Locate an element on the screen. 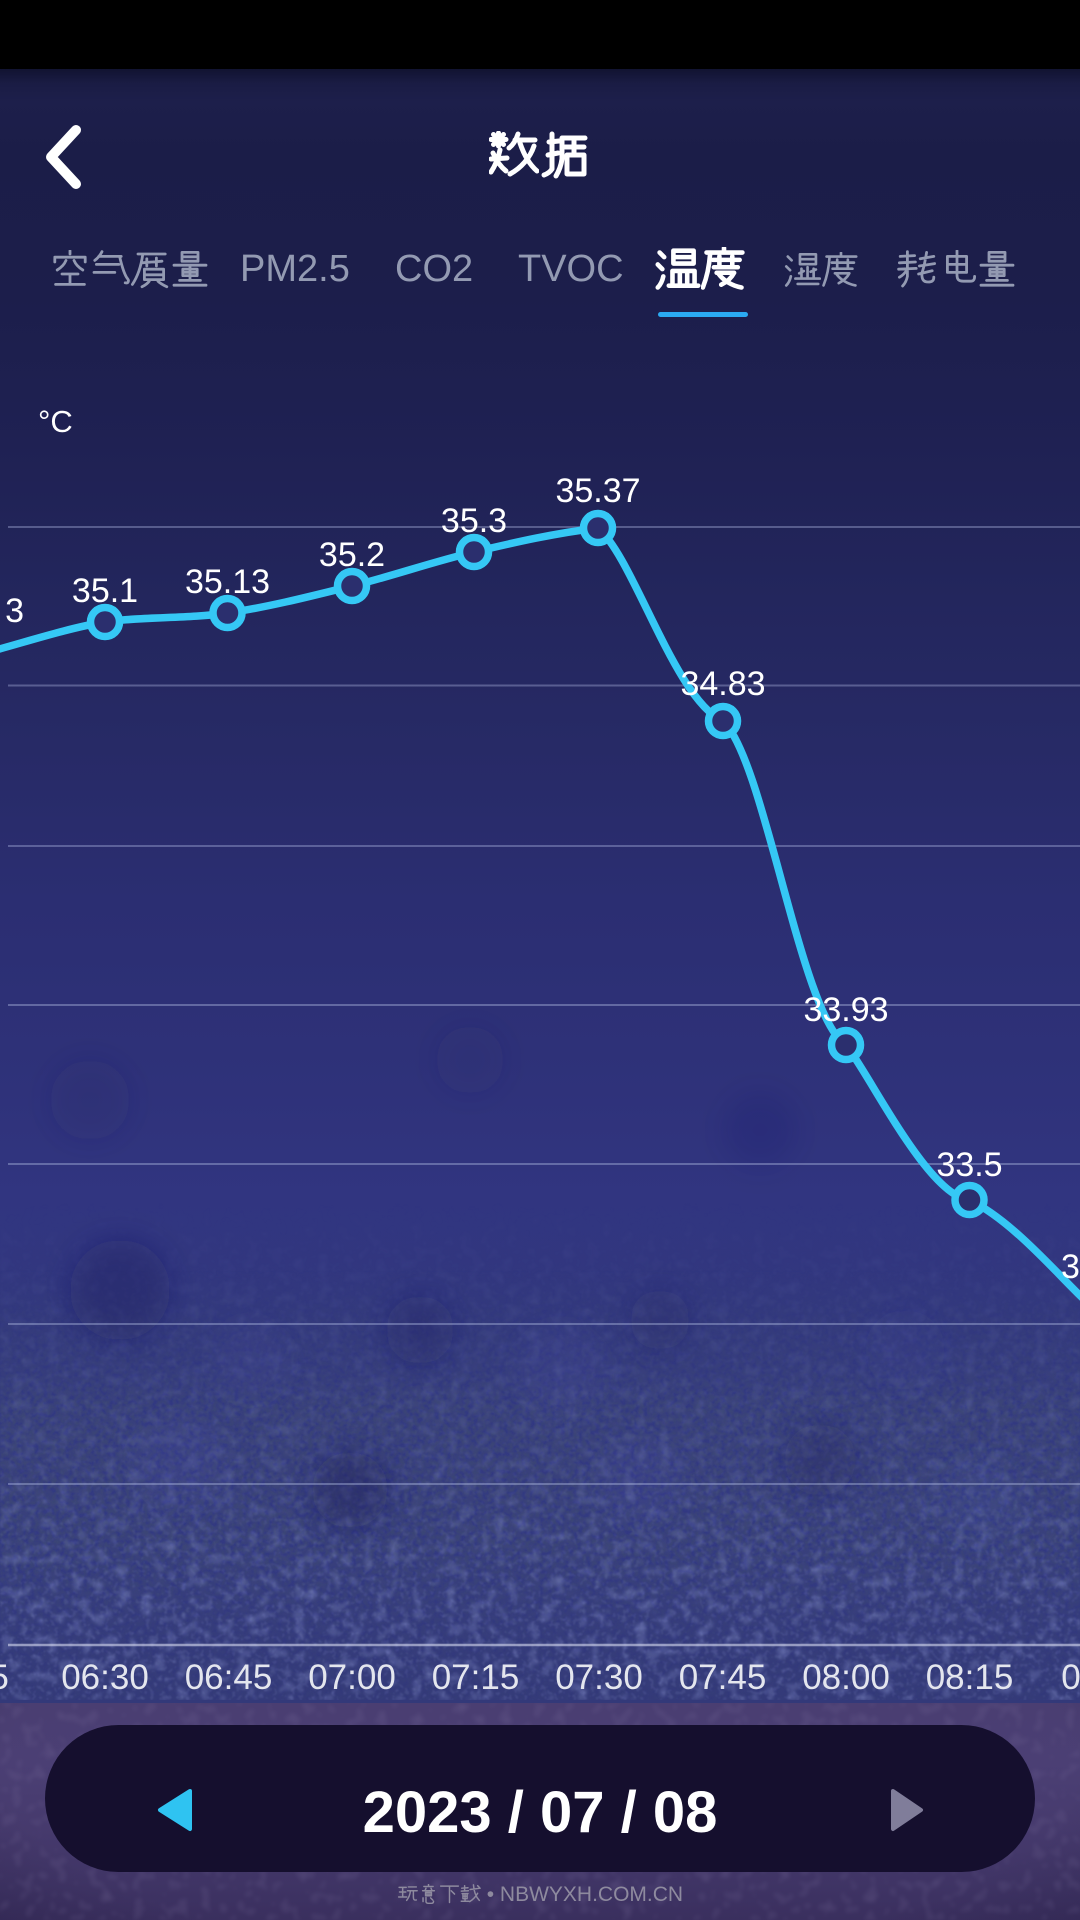 This screenshot has width=1080, height=1920. svg-text: 33.2 is located at coordinates (1070, 1267).